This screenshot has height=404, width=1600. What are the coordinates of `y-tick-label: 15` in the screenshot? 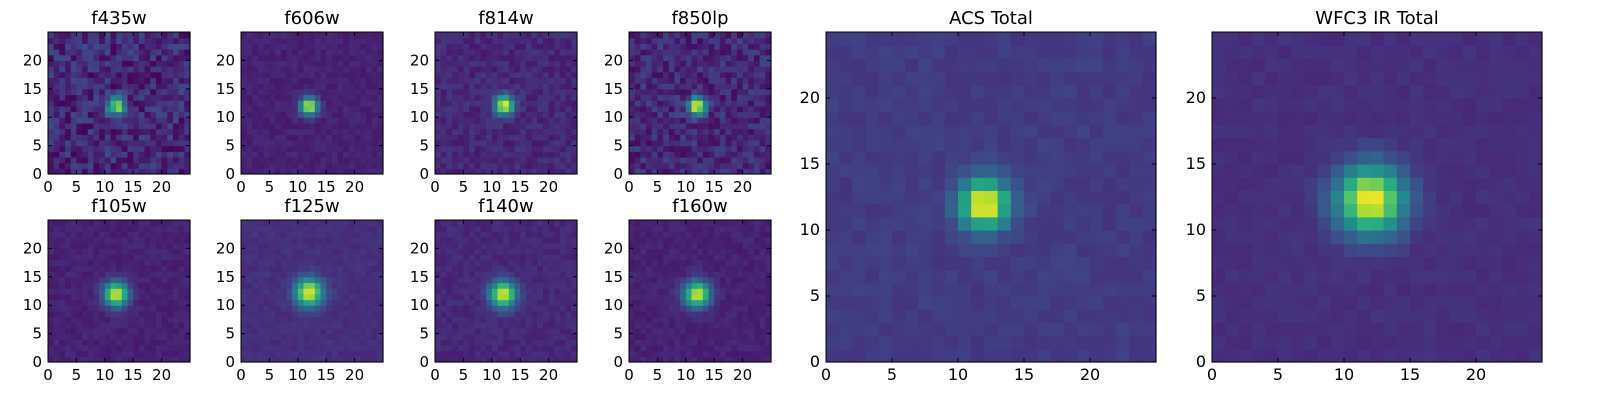 It's located at (613, 89).